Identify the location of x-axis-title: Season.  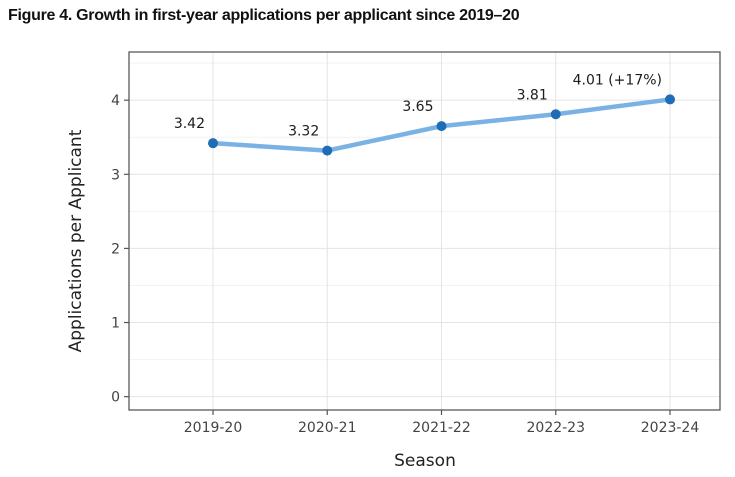
(425, 461).